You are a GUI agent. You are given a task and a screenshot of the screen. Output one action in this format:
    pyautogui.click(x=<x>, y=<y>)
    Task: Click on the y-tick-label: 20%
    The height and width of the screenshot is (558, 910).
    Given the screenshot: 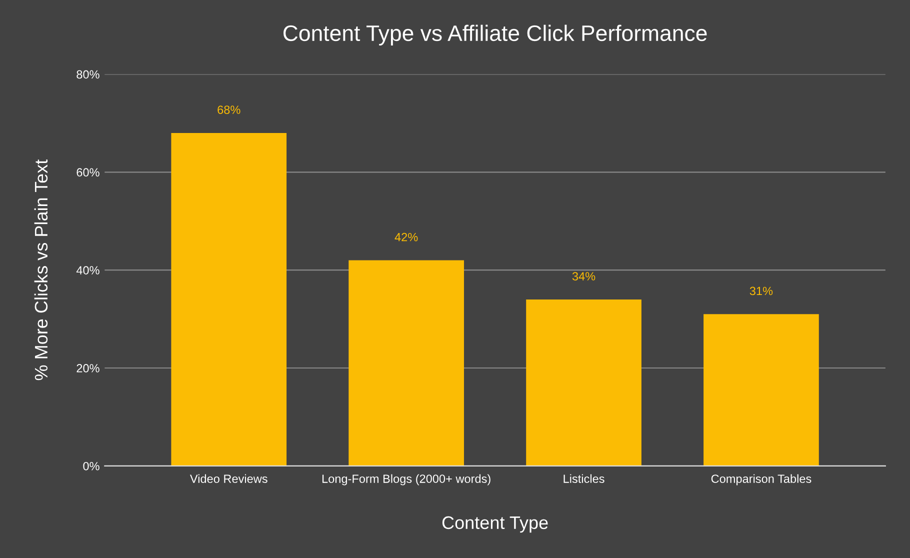 What is the action you would take?
    pyautogui.click(x=88, y=368)
    